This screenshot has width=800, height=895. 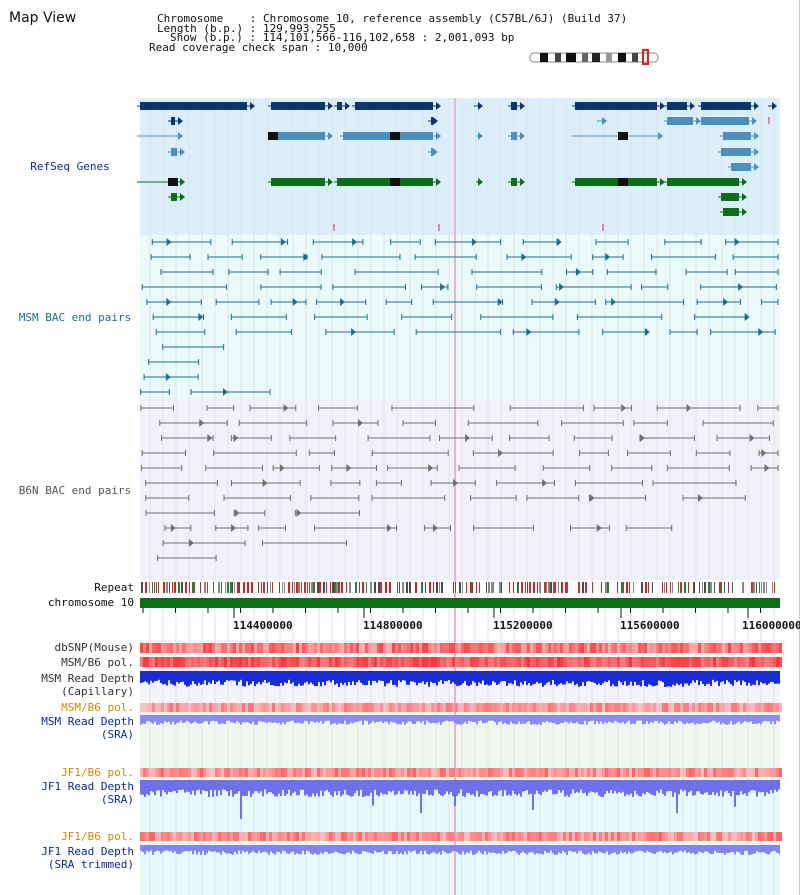 I want to click on msm-b6-pol-label: MSM/B6 pol., so click(x=97, y=662).